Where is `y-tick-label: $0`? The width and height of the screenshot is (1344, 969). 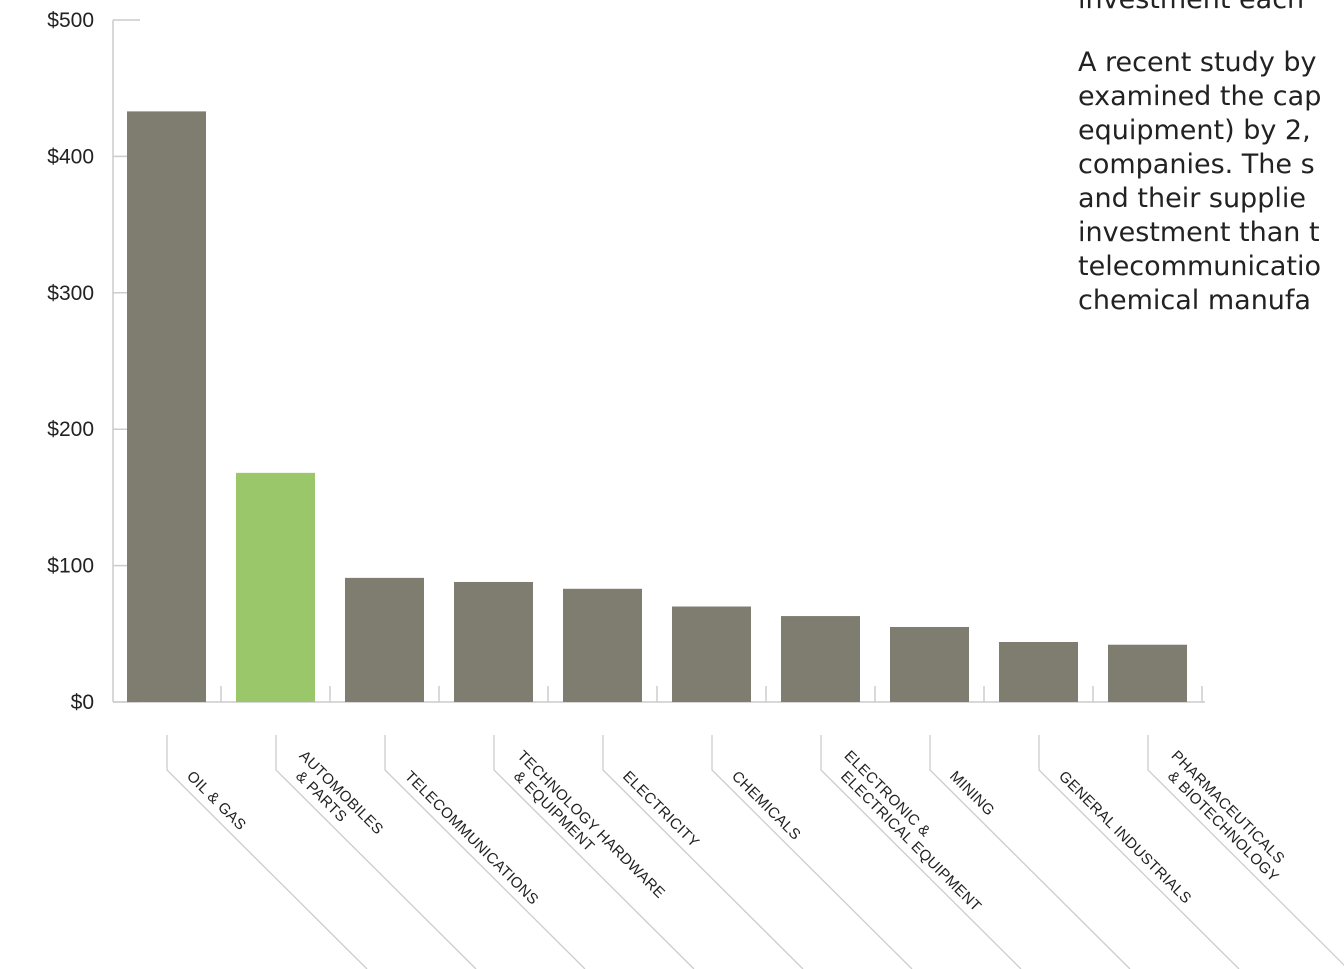
y-tick-label: $0 is located at coordinates (82, 702).